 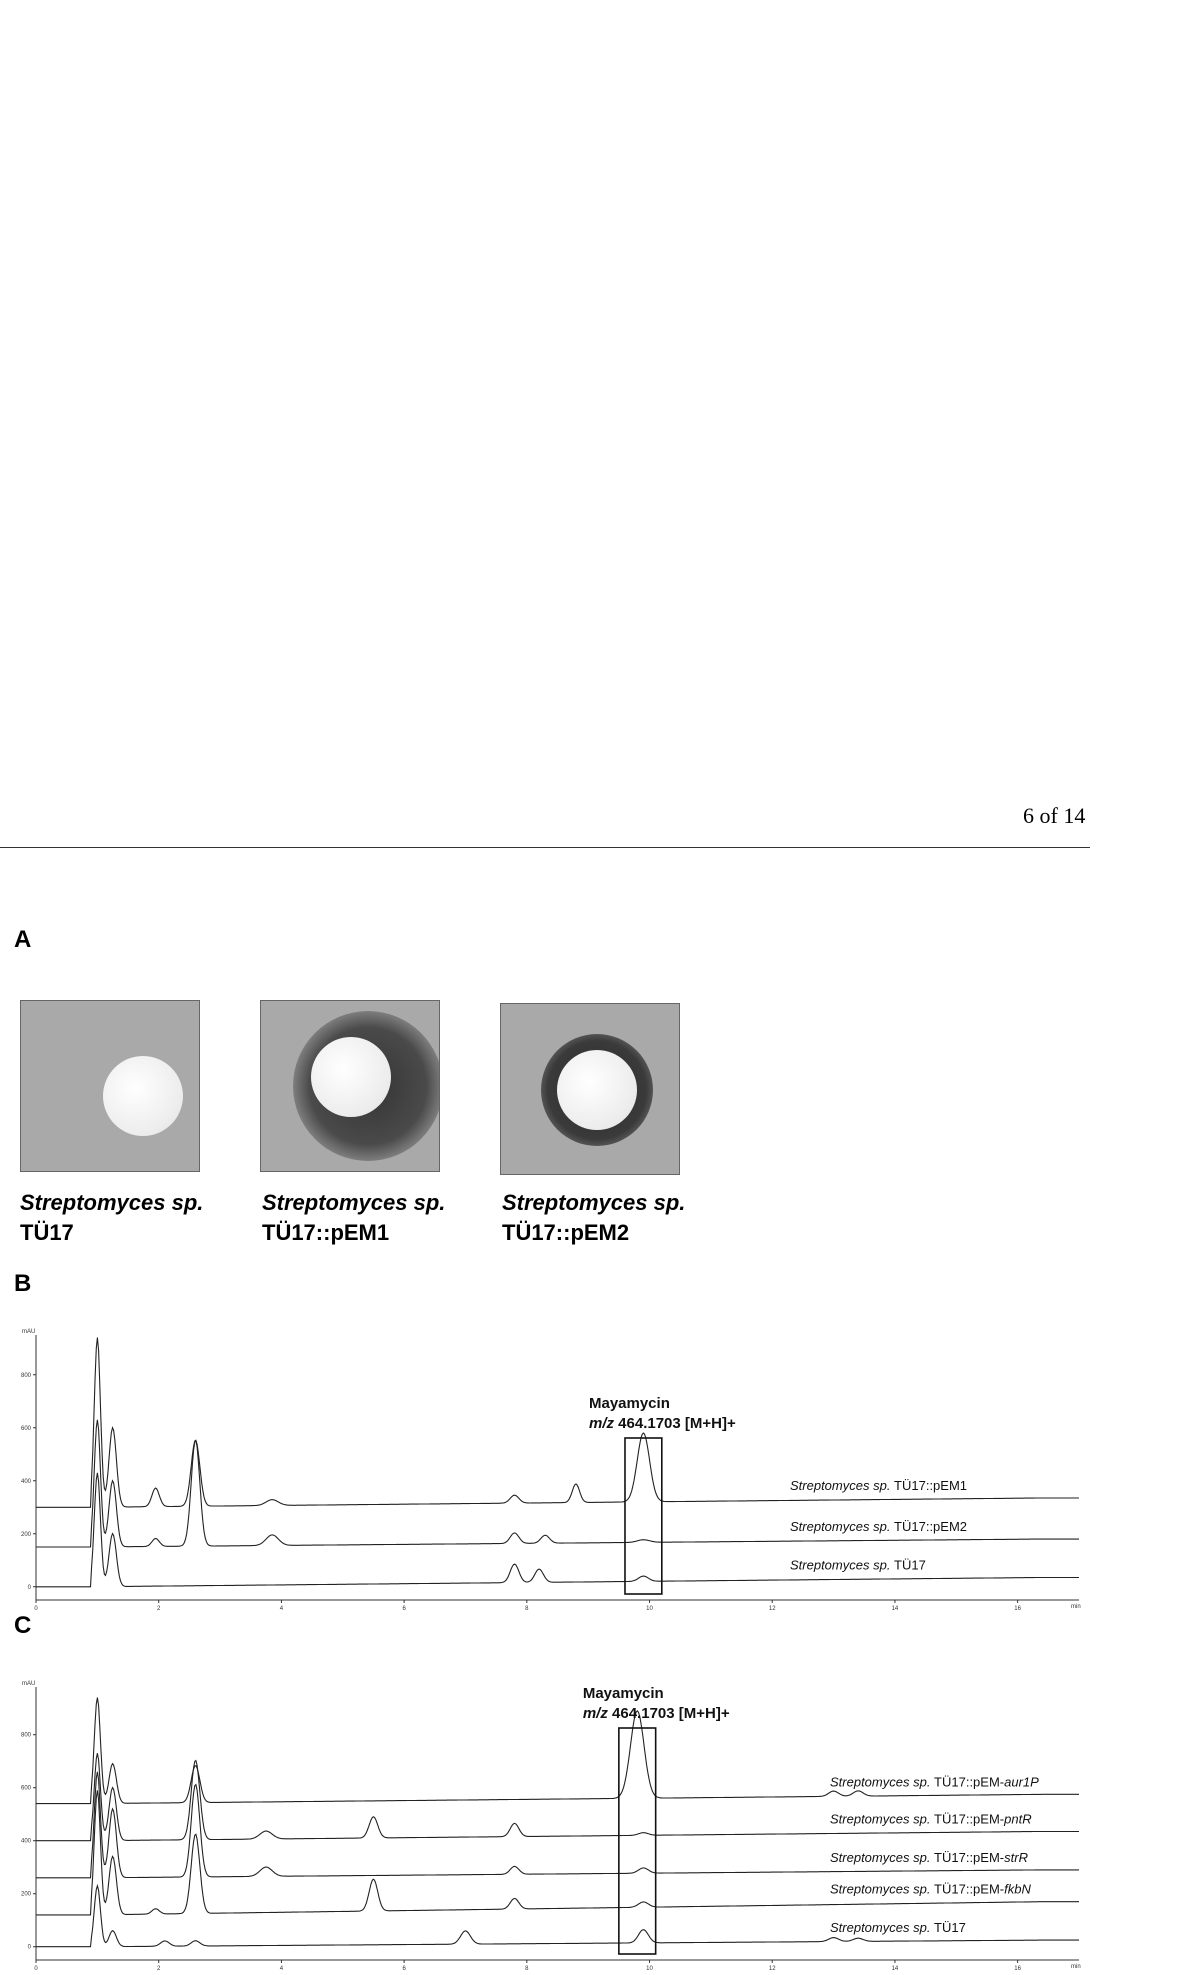 What do you see at coordinates (593, 1218) in the screenshot?
I see `plate-caption-3: Streptomyces sp. TÜ17::pEM2` at bounding box center [593, 1218].